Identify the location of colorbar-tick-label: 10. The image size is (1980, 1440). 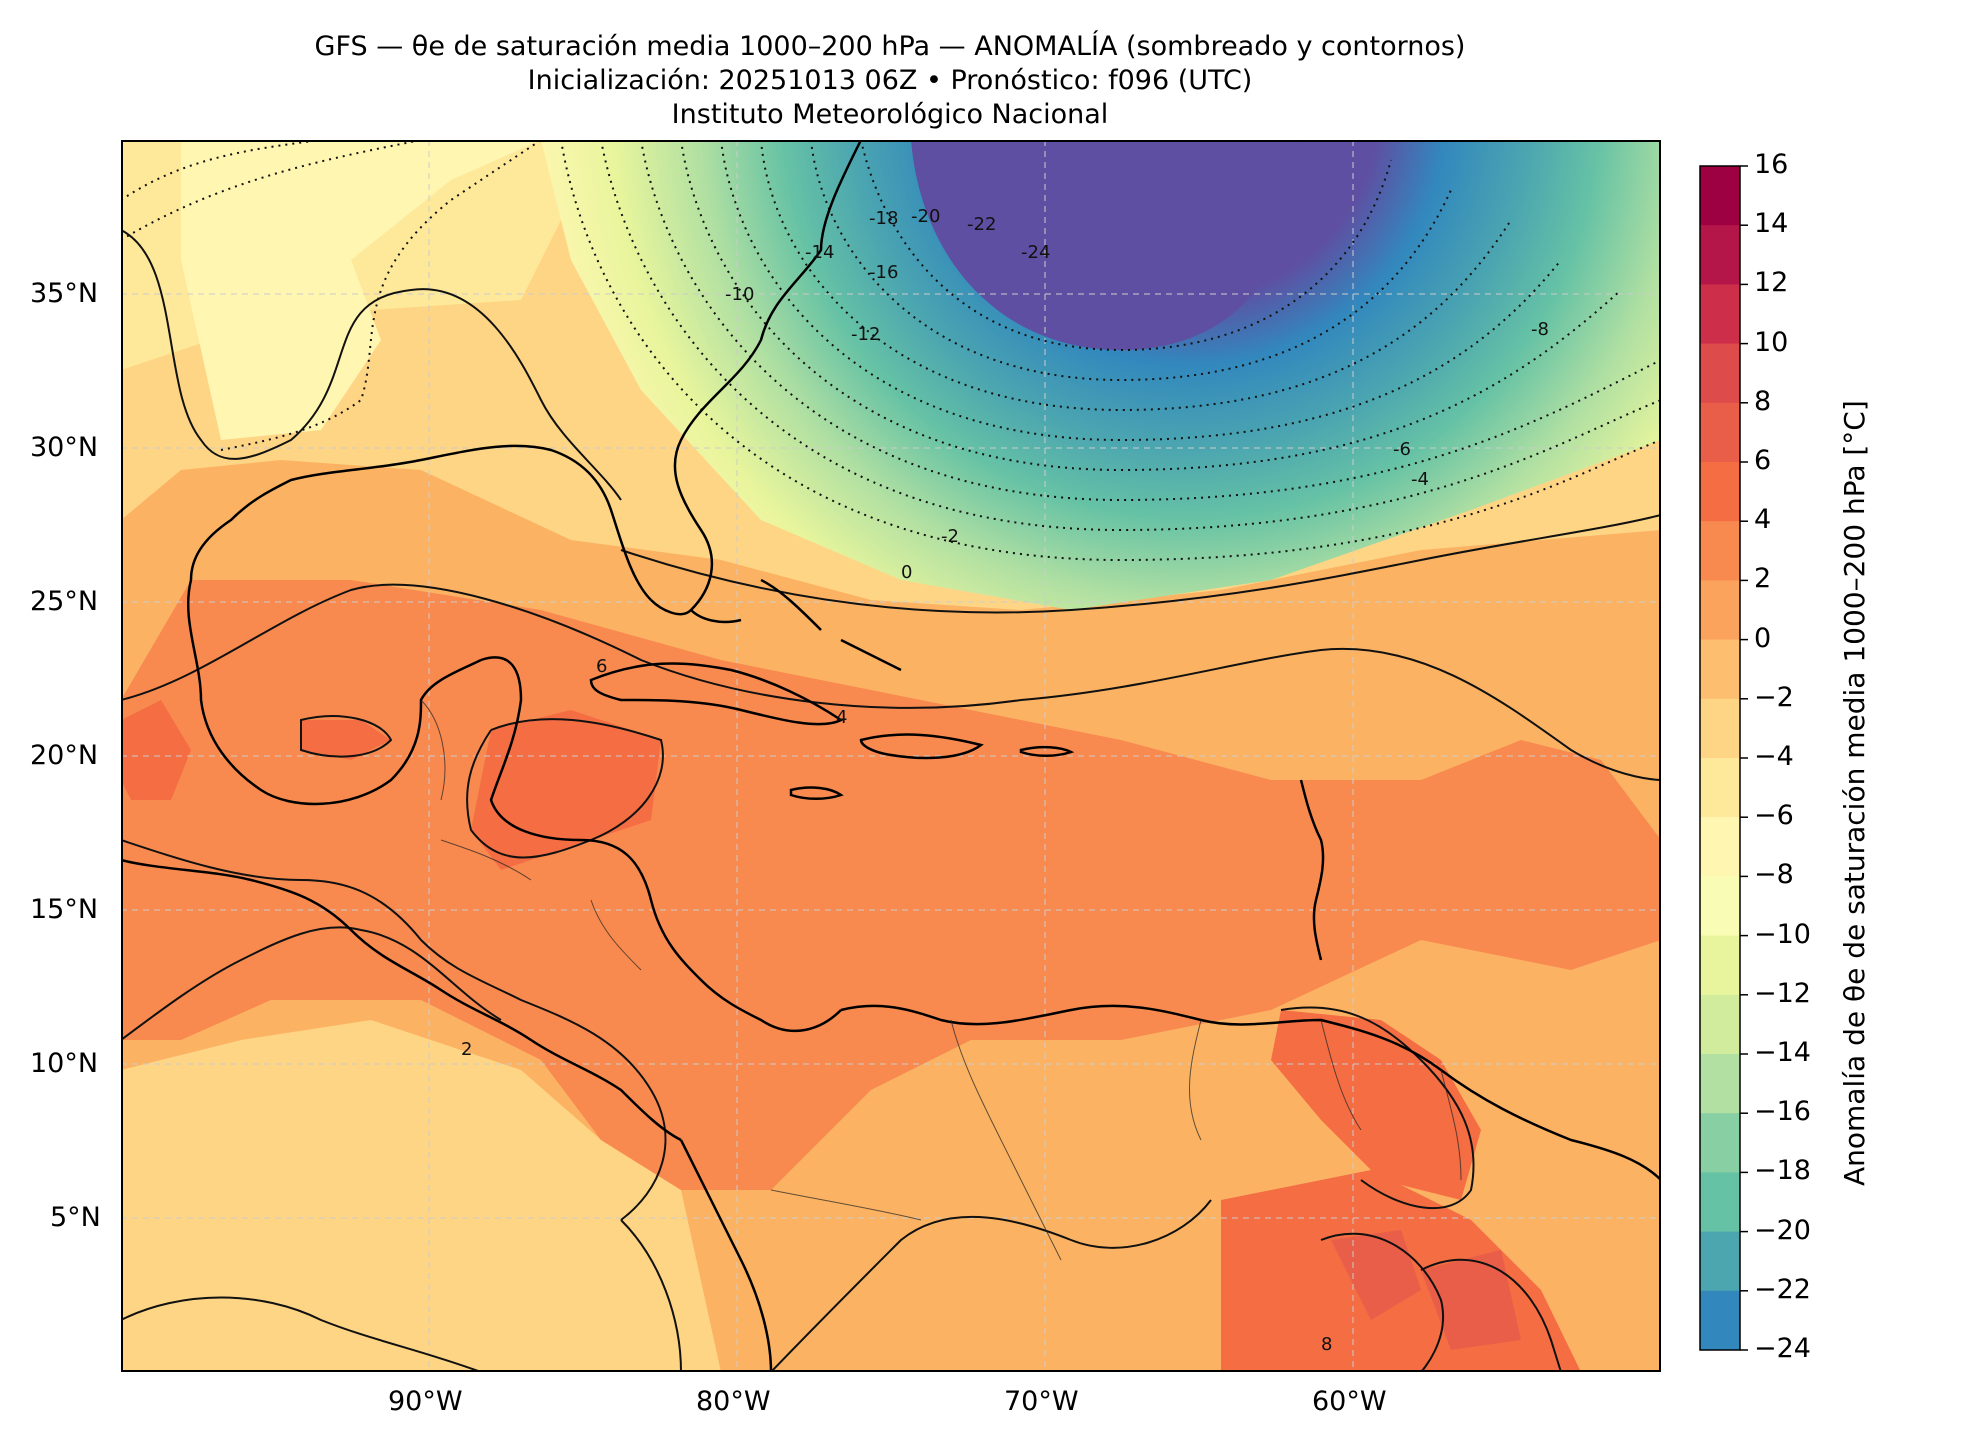
(1771, 342).